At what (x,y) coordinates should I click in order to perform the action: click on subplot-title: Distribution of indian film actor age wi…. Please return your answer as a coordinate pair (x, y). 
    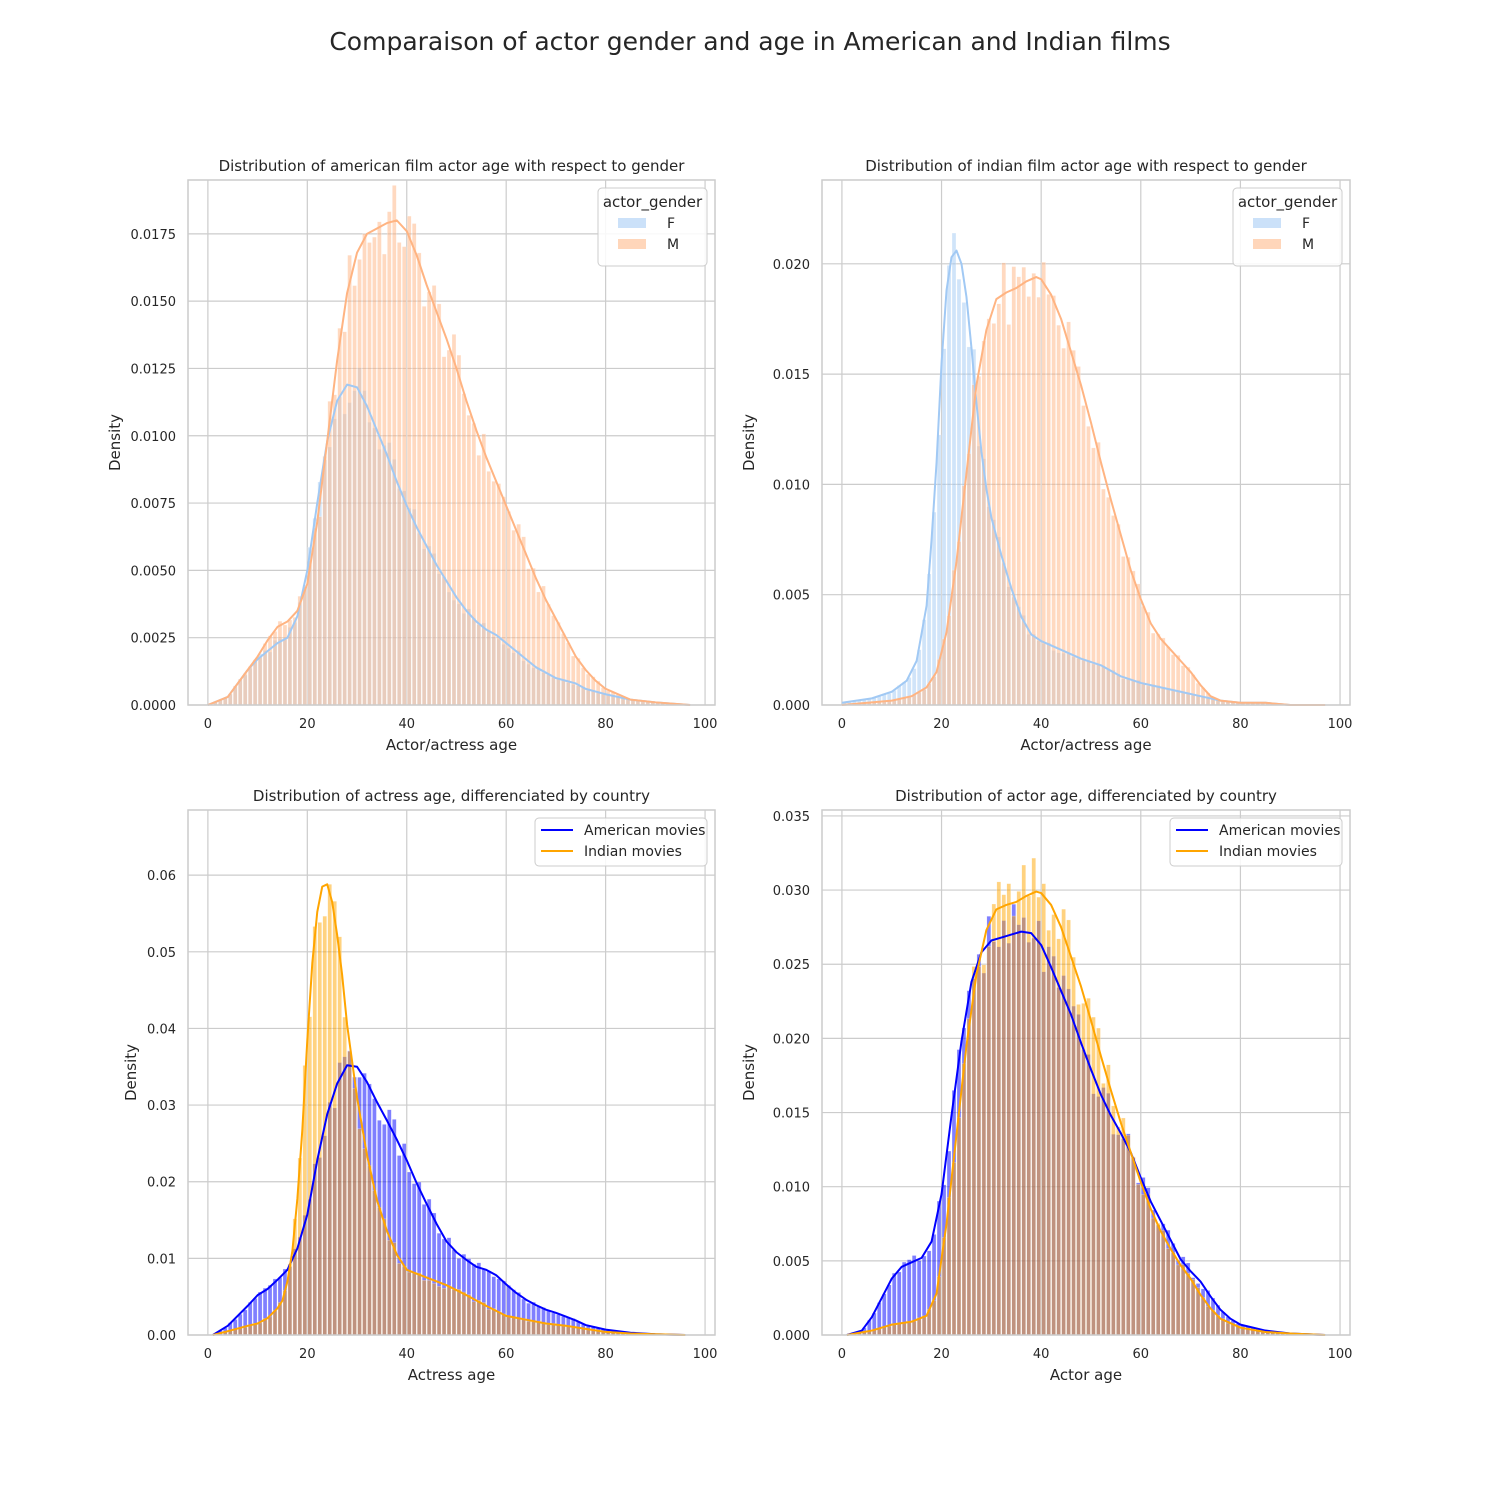
    Looking at the image, I should click on (1086, 166).